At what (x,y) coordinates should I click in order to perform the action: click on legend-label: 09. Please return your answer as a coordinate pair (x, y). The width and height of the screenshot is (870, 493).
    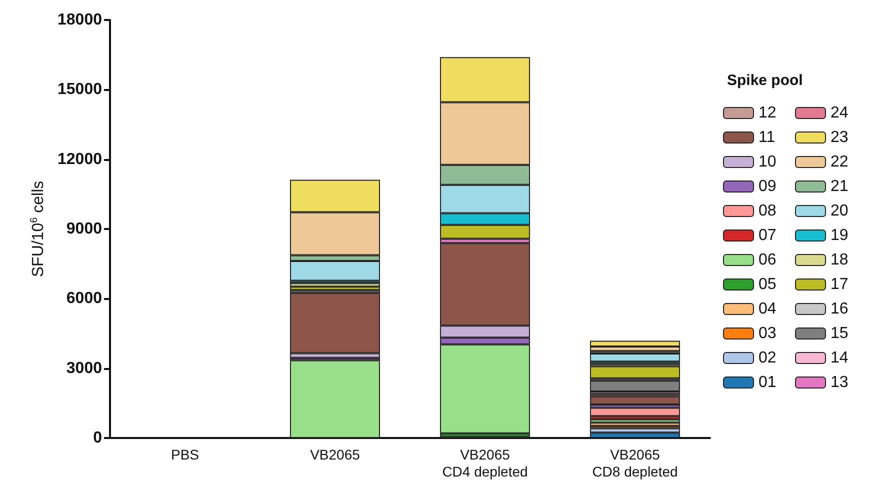
    Looking at the image, I should click on (767, 186).